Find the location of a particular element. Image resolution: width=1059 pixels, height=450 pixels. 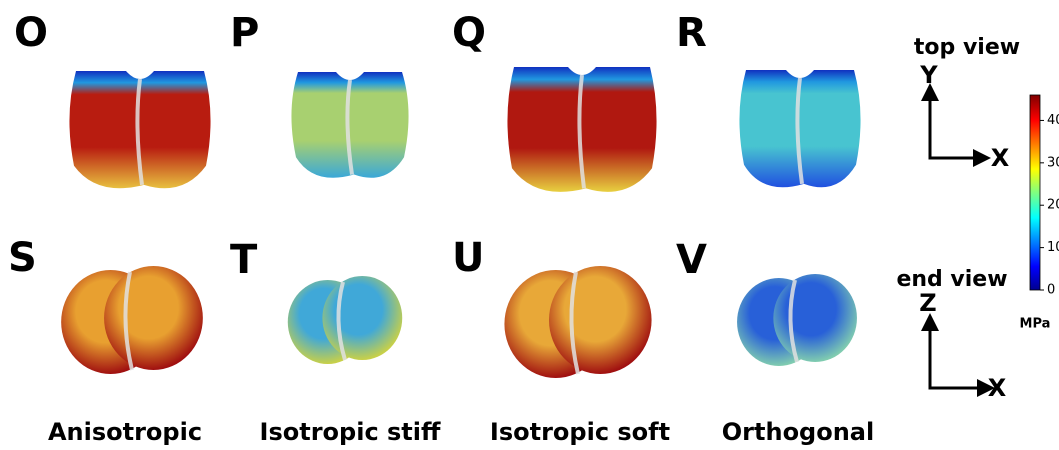

panel-letter: R is located at coordinates (691, 33).